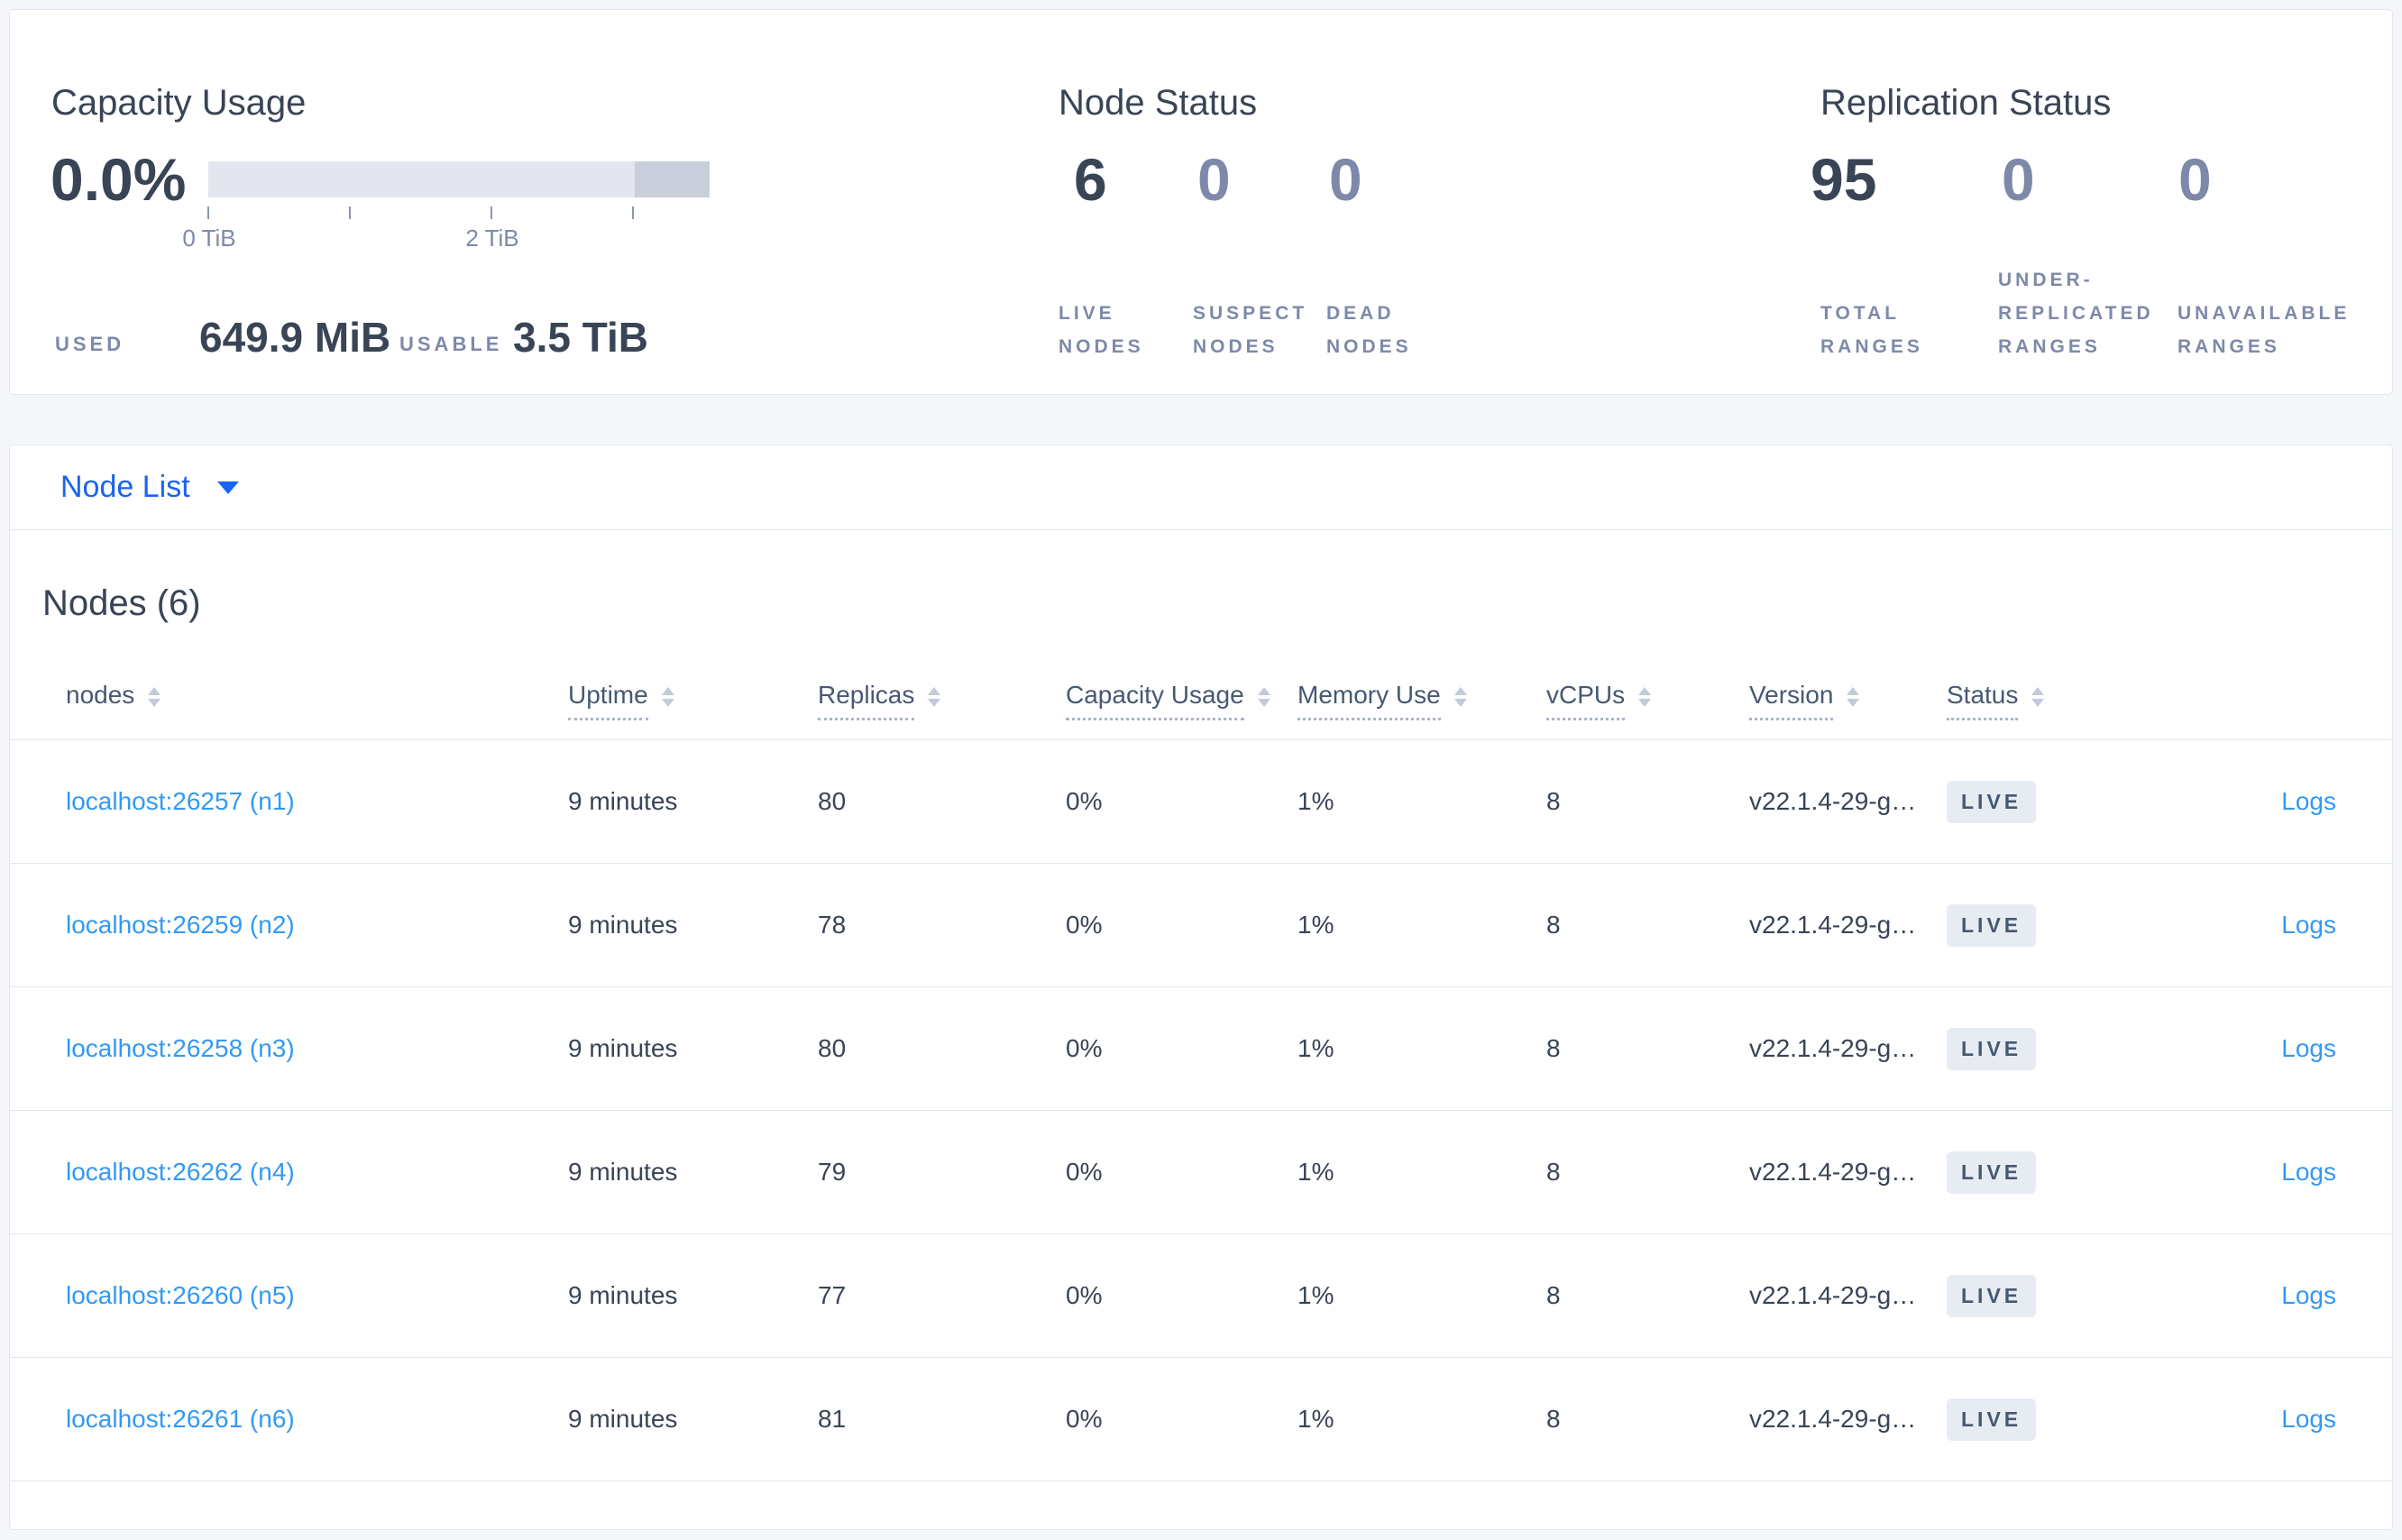 This screenshot has width=2402, height=1540. What do you see at coordinates (672, 179) in the screenshot?
I see `capacity-bar-end-segment` at bounding box center [672, 179].